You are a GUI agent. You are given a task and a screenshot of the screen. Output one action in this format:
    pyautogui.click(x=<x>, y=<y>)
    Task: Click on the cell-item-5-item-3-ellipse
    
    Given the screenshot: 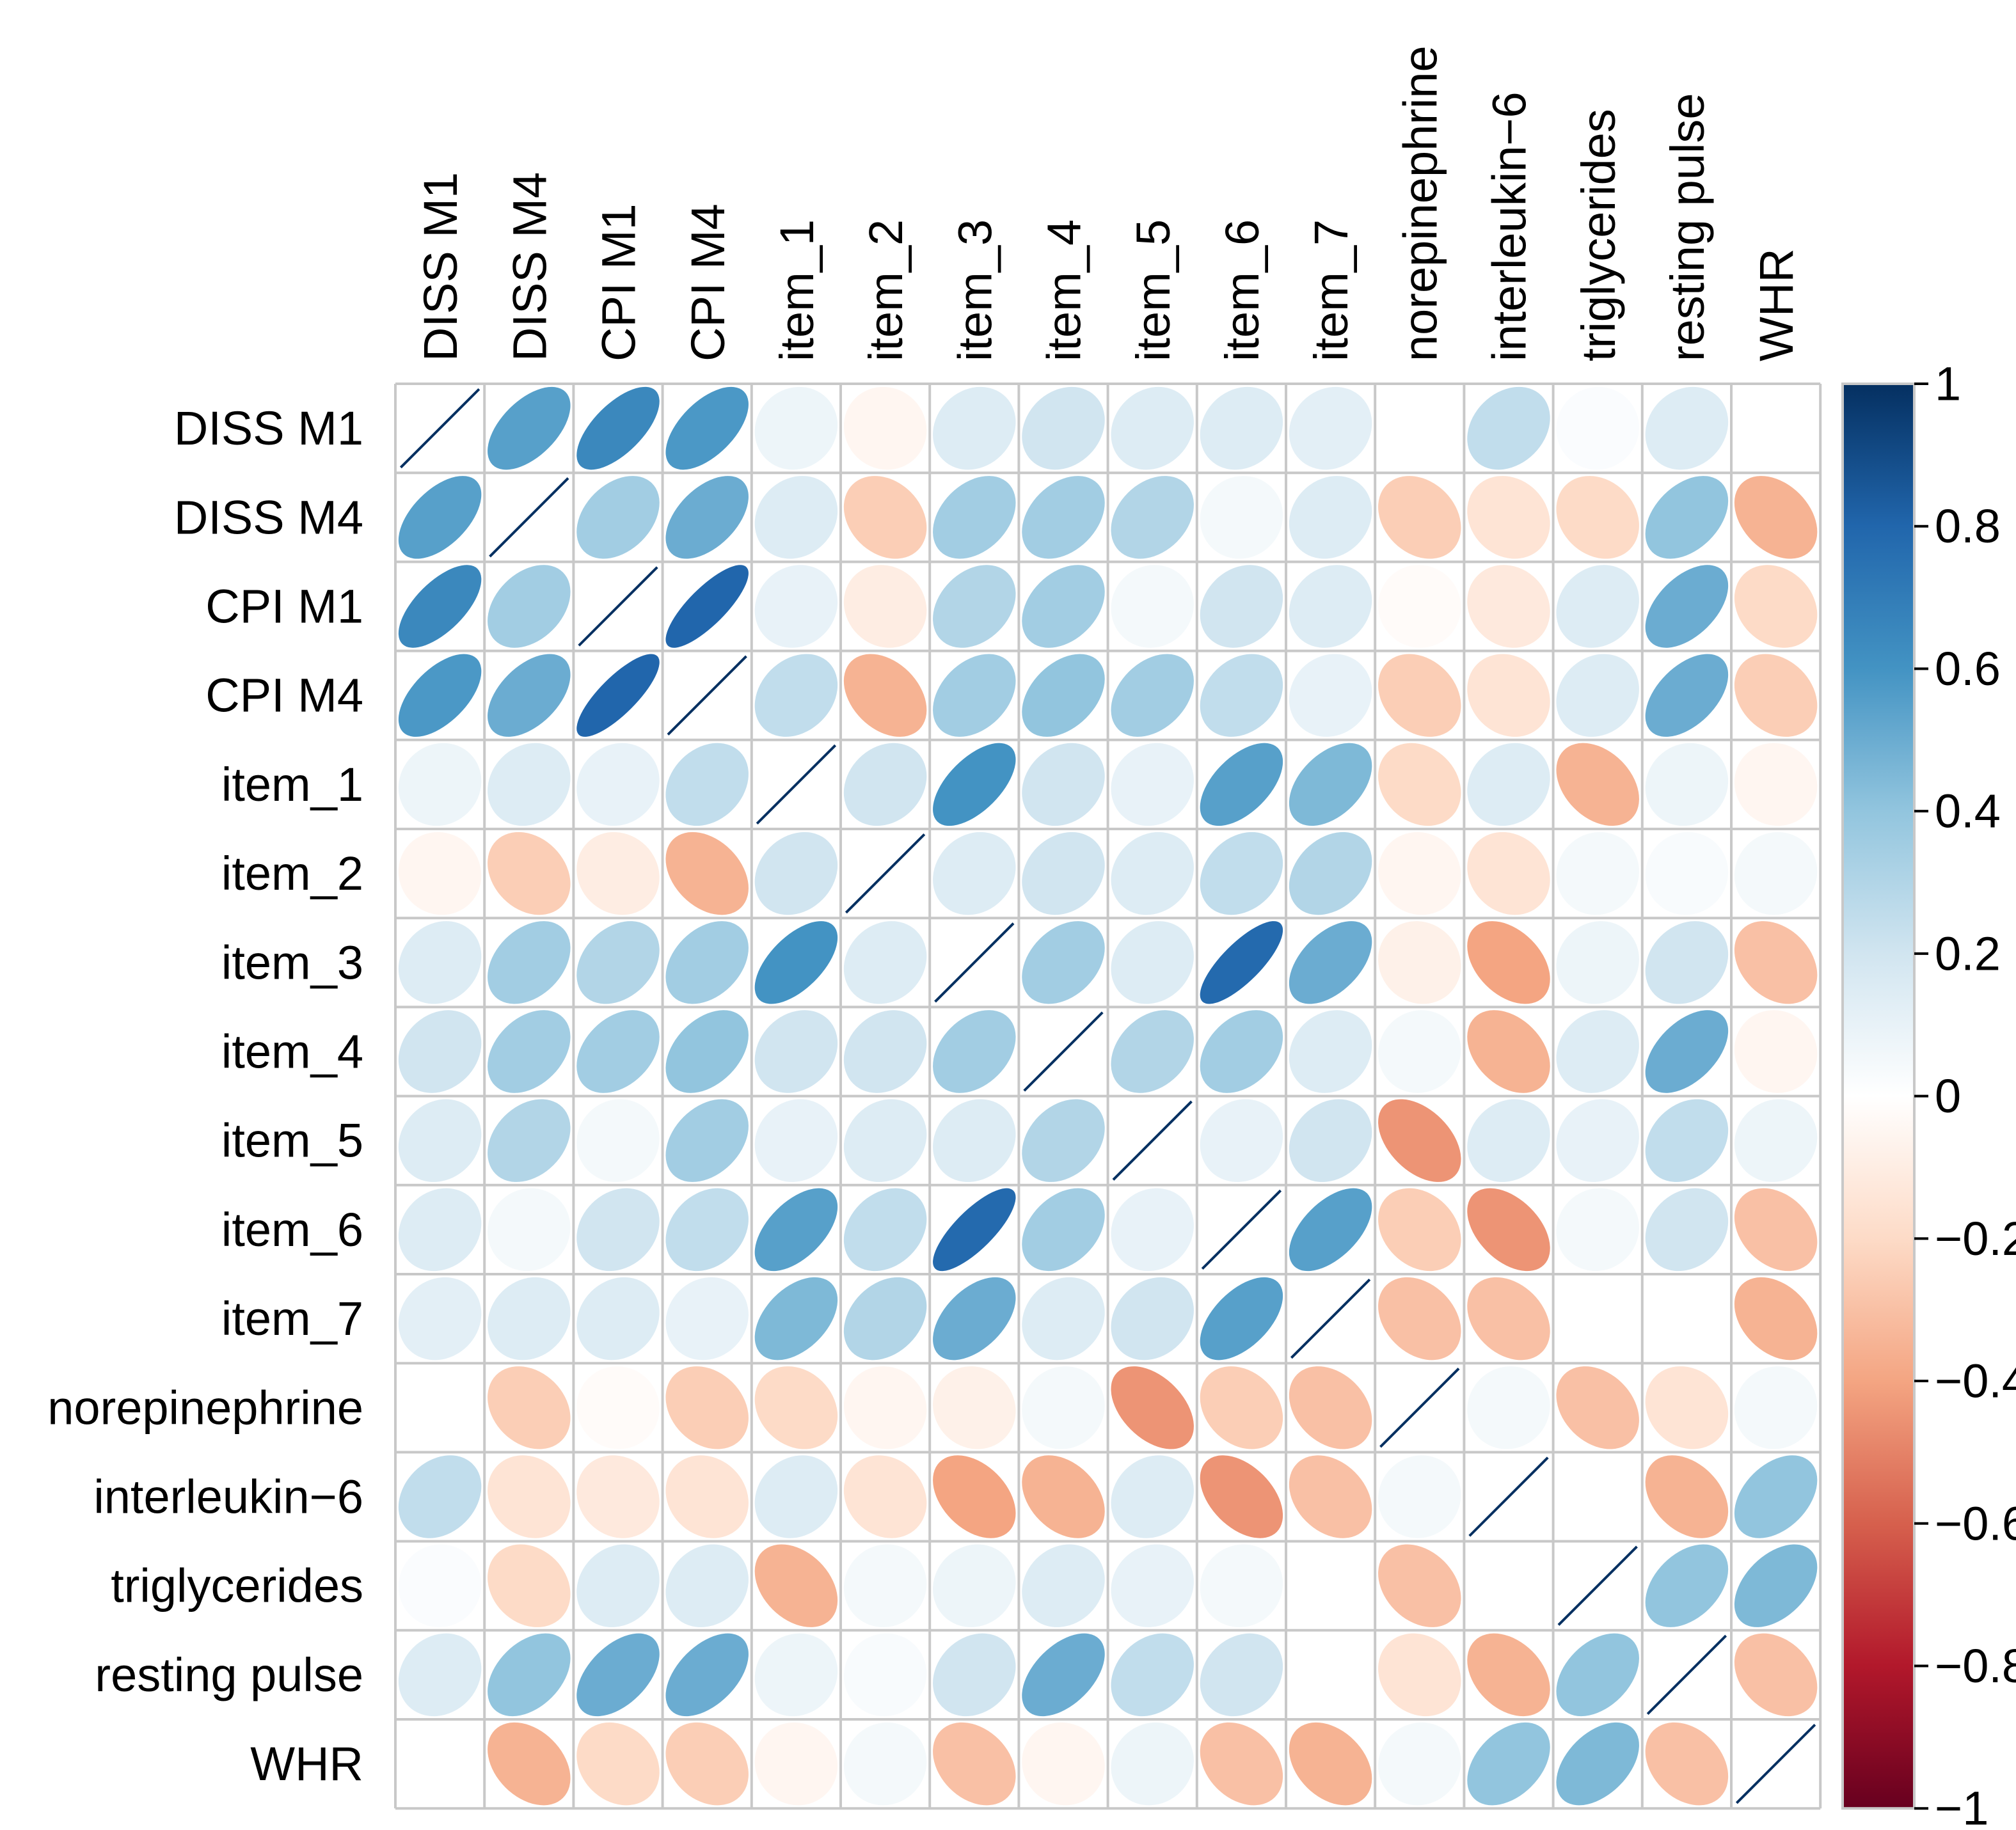 What is the action you would take?
    pyautogui.click(x=974, y=1141)
    